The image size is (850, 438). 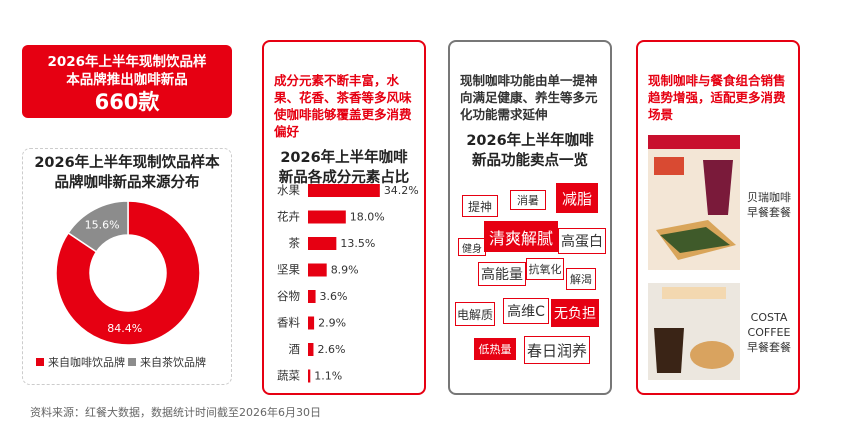 I want to click on donut-chart: 84.4% 来自咖啡饮品牌 15.6% 来自茶饮品牌, so click(x=121, y=284).